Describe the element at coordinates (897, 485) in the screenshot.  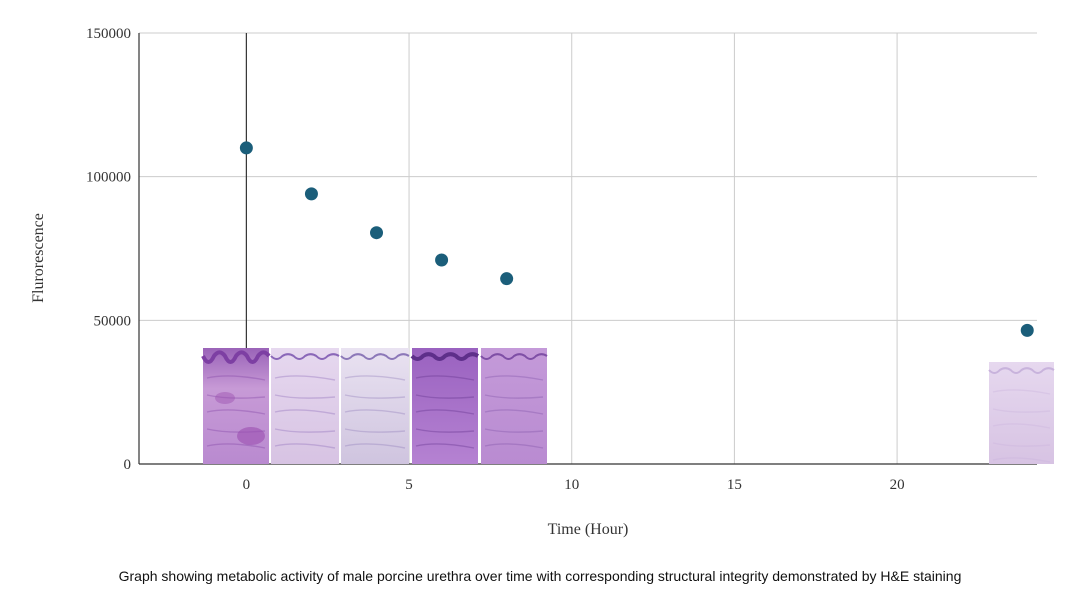
I see `x-tick-label: 20` at that location.